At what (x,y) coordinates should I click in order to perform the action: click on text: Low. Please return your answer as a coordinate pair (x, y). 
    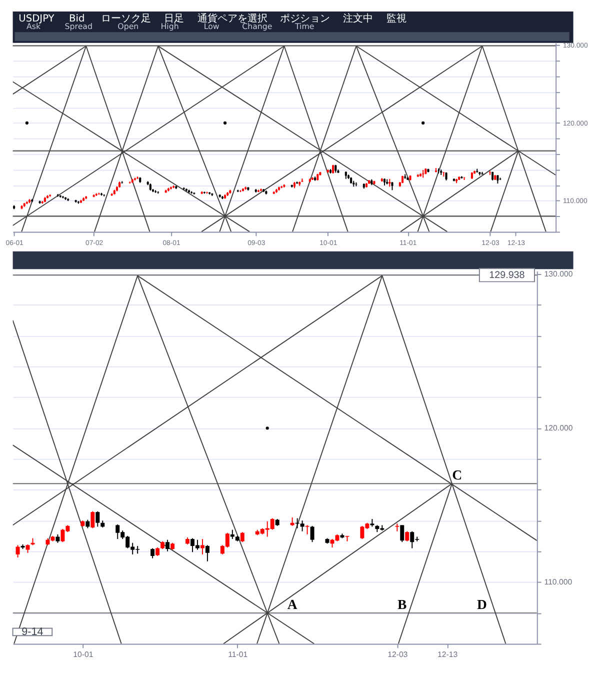
    Looking at the image, I should click on (212, 27).